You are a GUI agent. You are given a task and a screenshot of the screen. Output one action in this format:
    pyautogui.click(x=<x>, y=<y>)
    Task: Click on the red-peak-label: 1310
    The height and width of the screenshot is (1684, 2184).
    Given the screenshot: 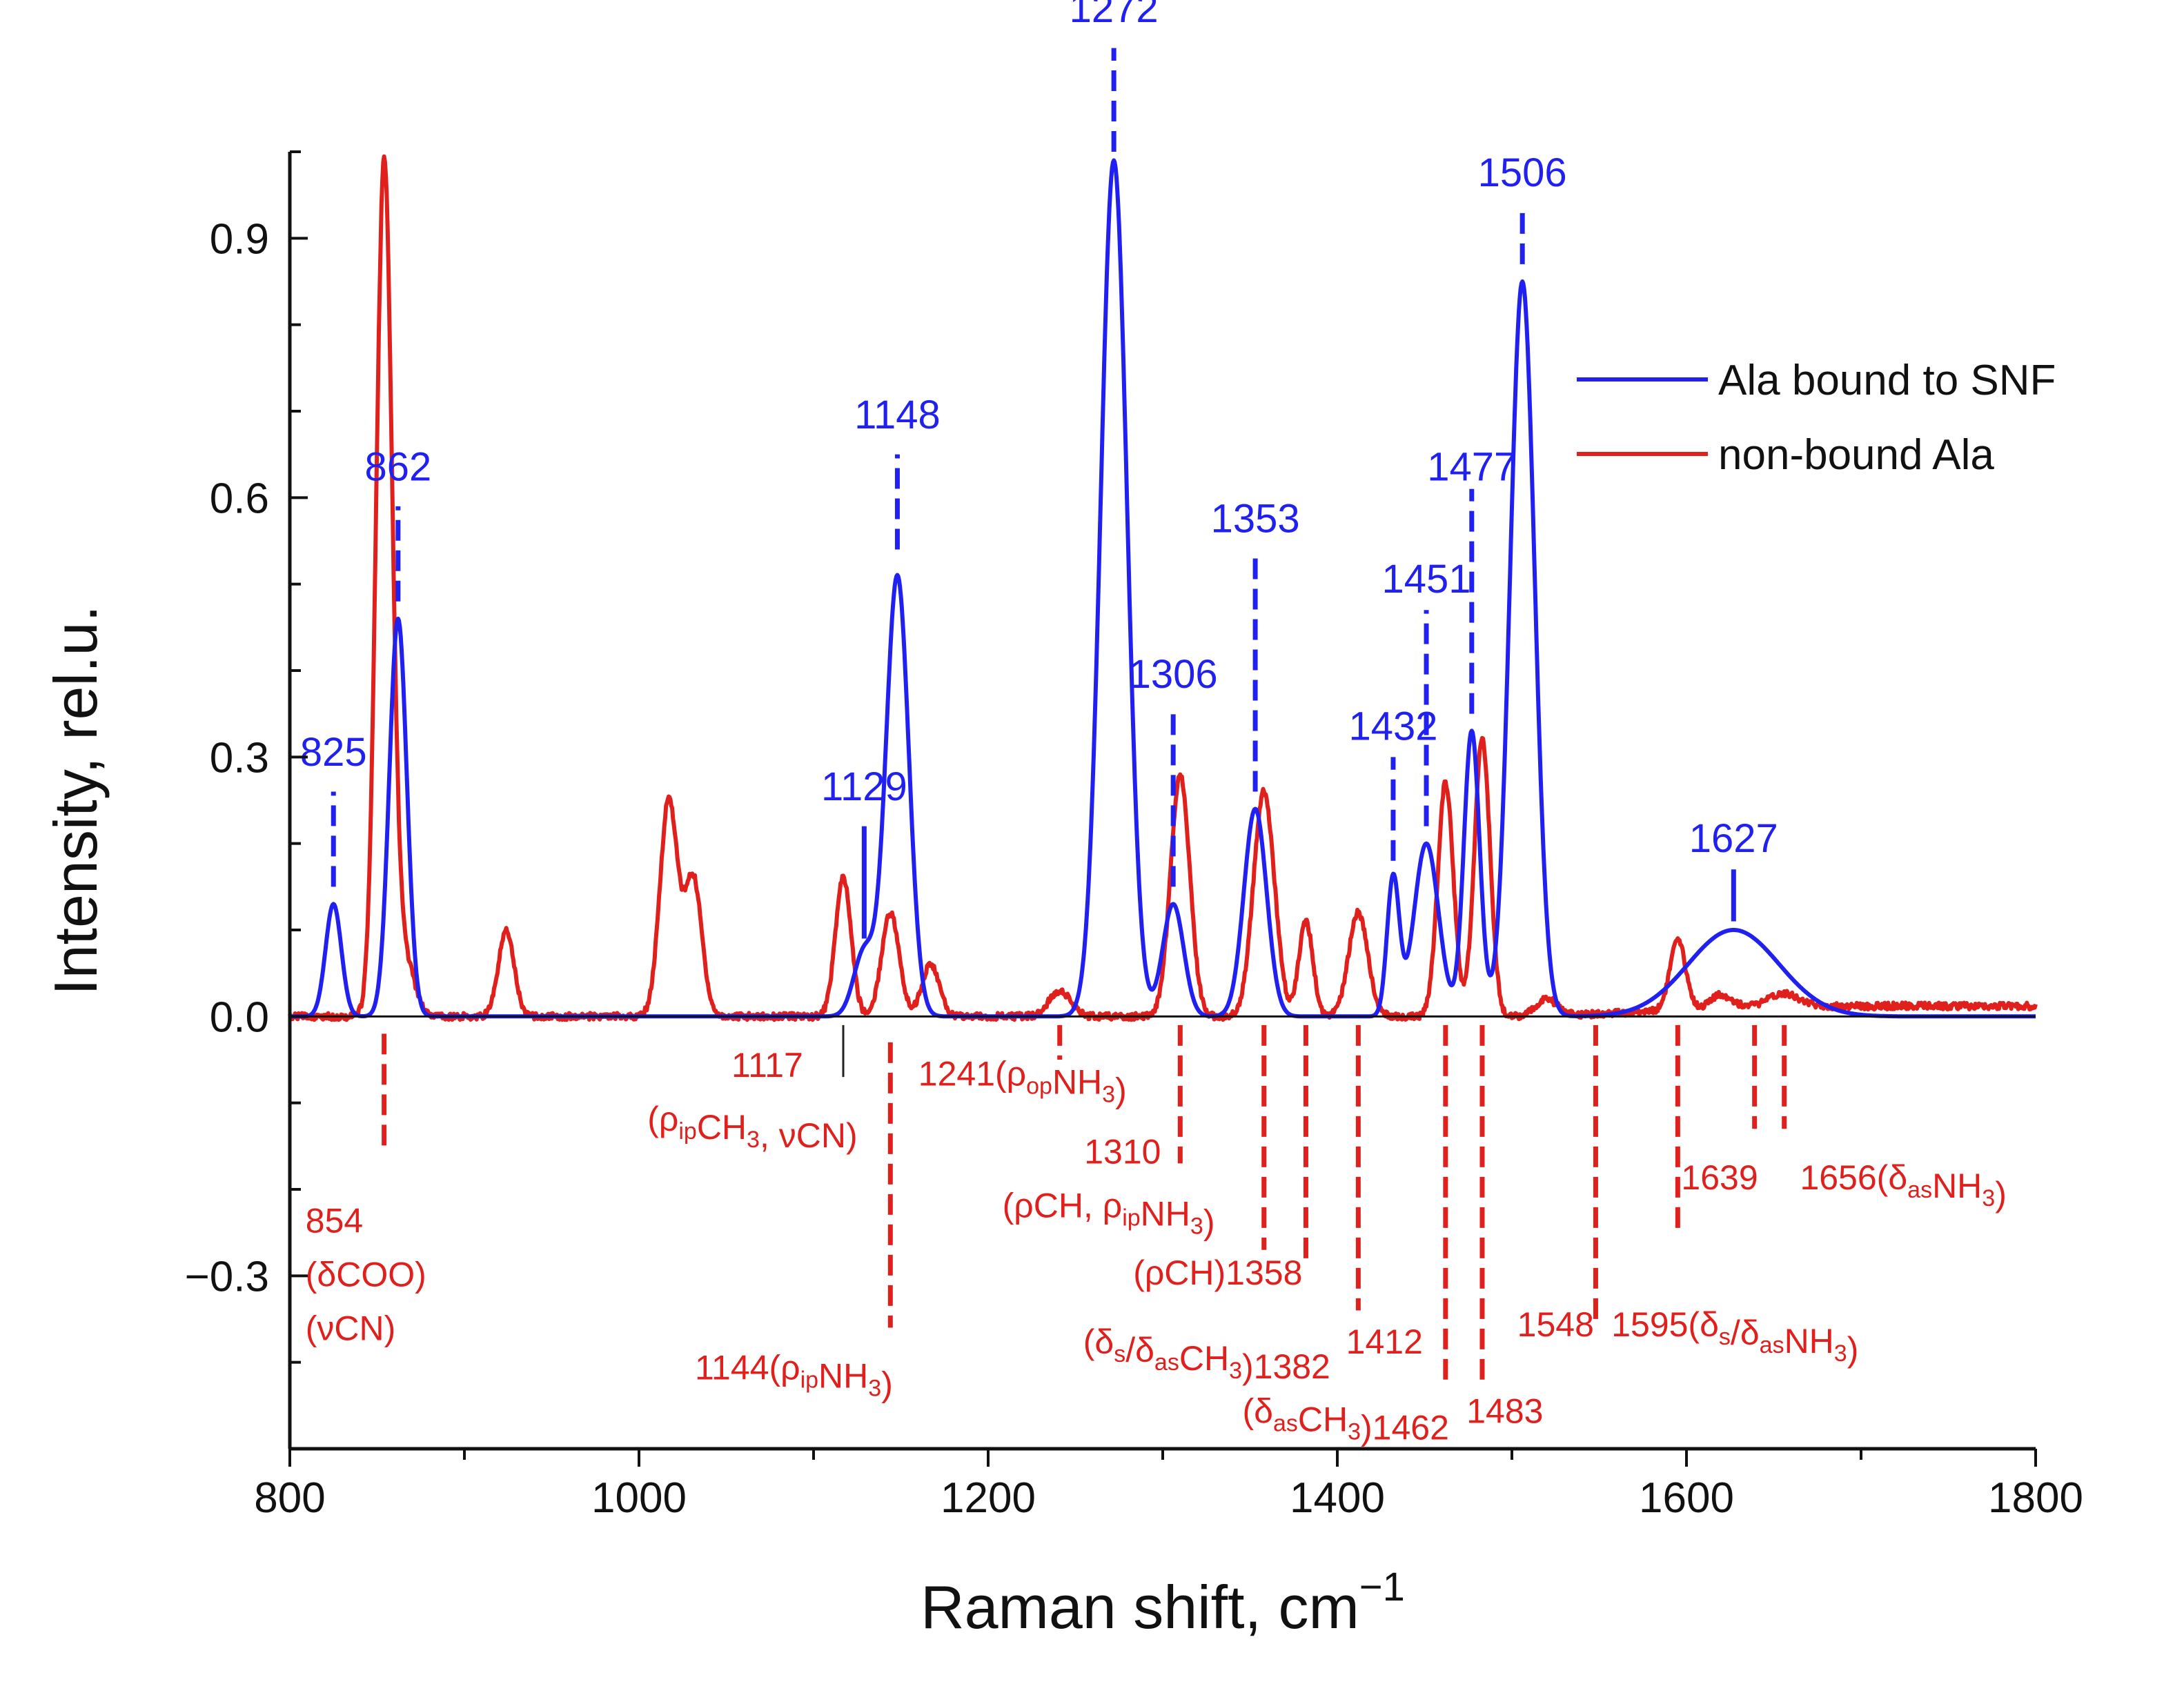 What is the action you would take?
    pyautogui.click(x=1122, y=1151)
    